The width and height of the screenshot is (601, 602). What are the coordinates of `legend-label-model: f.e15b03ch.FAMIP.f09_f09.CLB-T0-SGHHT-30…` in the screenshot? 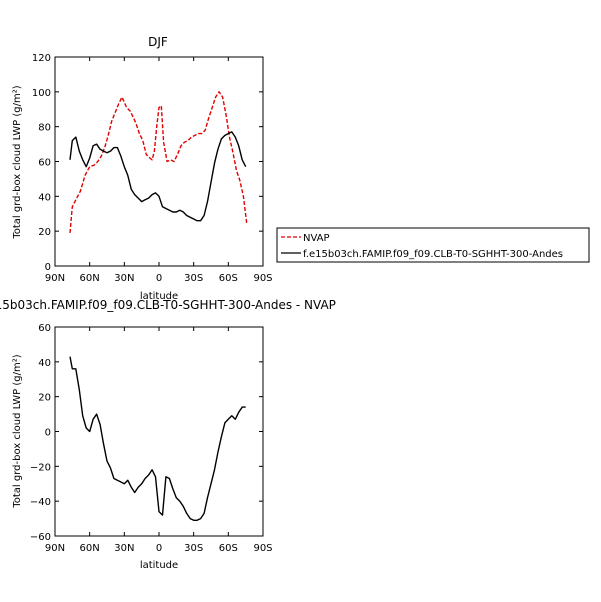 It's located at (433, 254).